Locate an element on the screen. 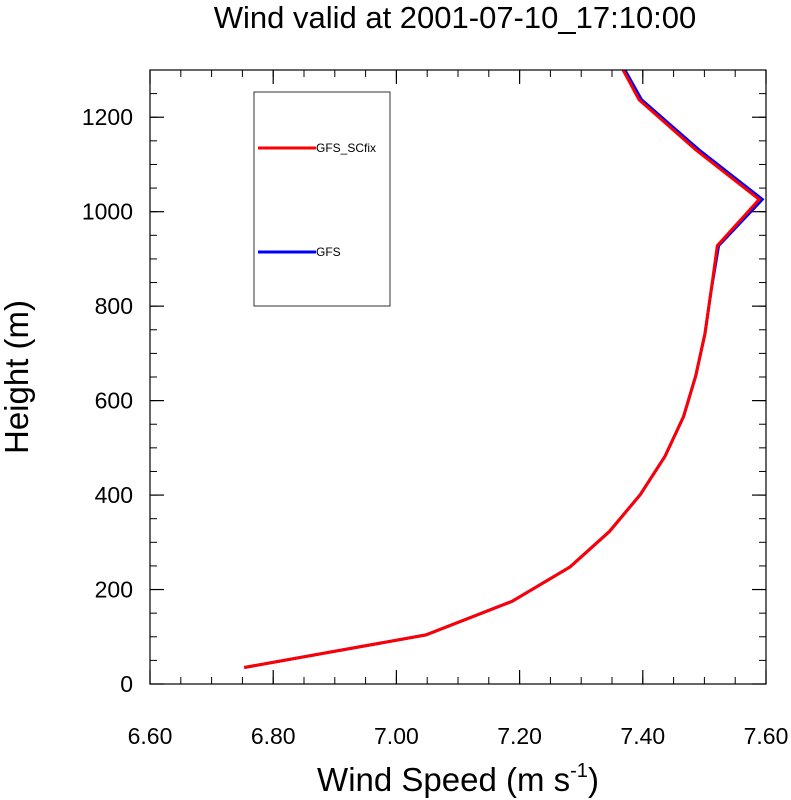  y-tick-label: 0 is located at coordinates (126, 684).